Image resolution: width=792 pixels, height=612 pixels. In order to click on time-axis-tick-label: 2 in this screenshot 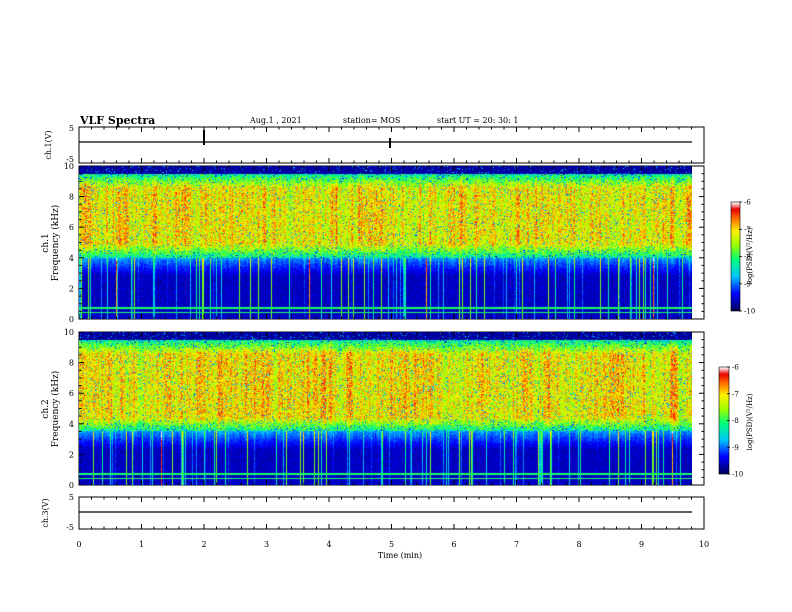, I will do `click(203, 544)`.